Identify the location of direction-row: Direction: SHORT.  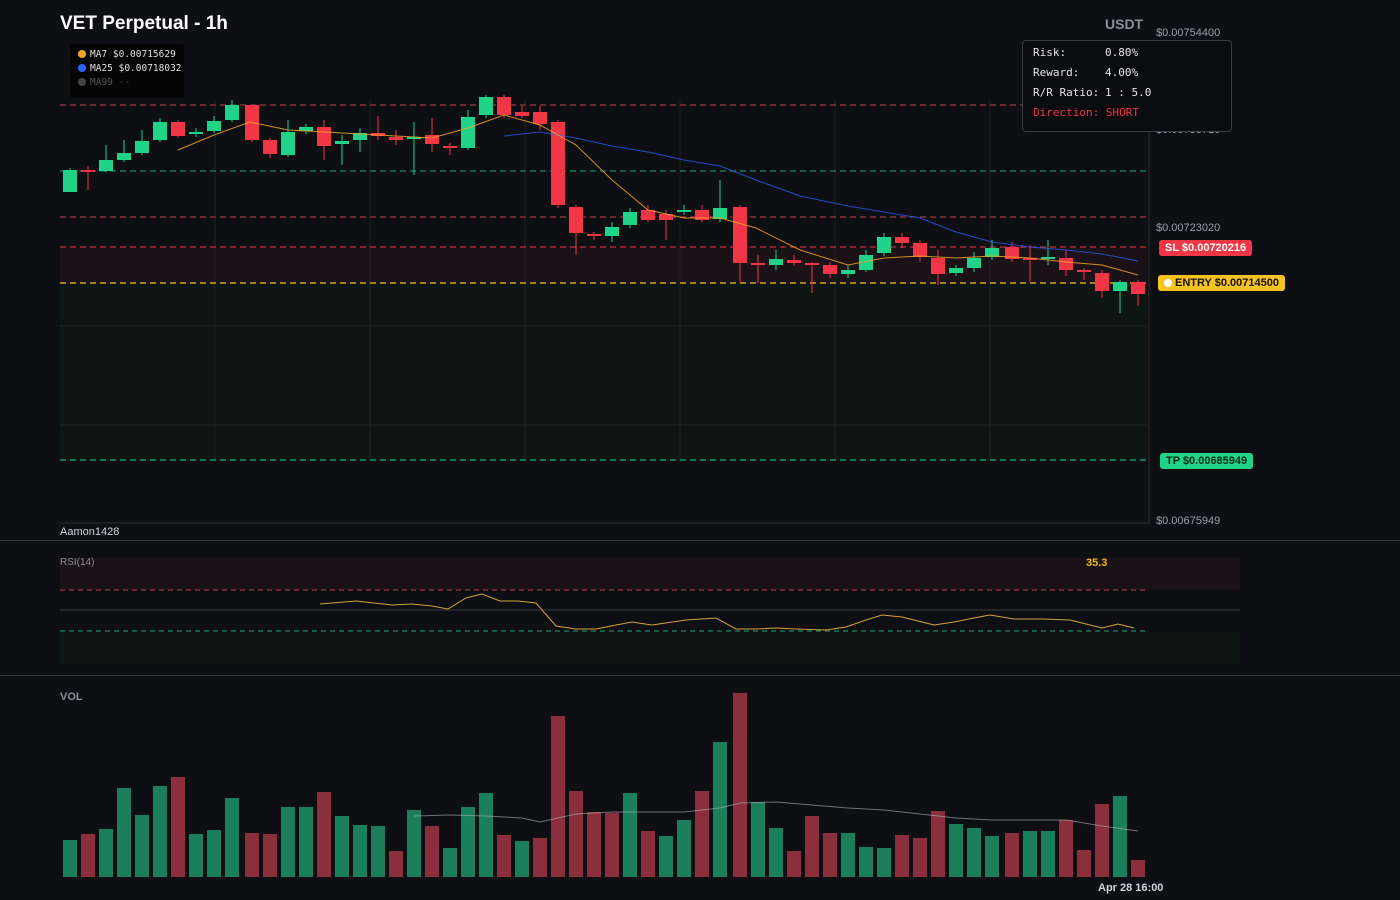
(1132, 116).